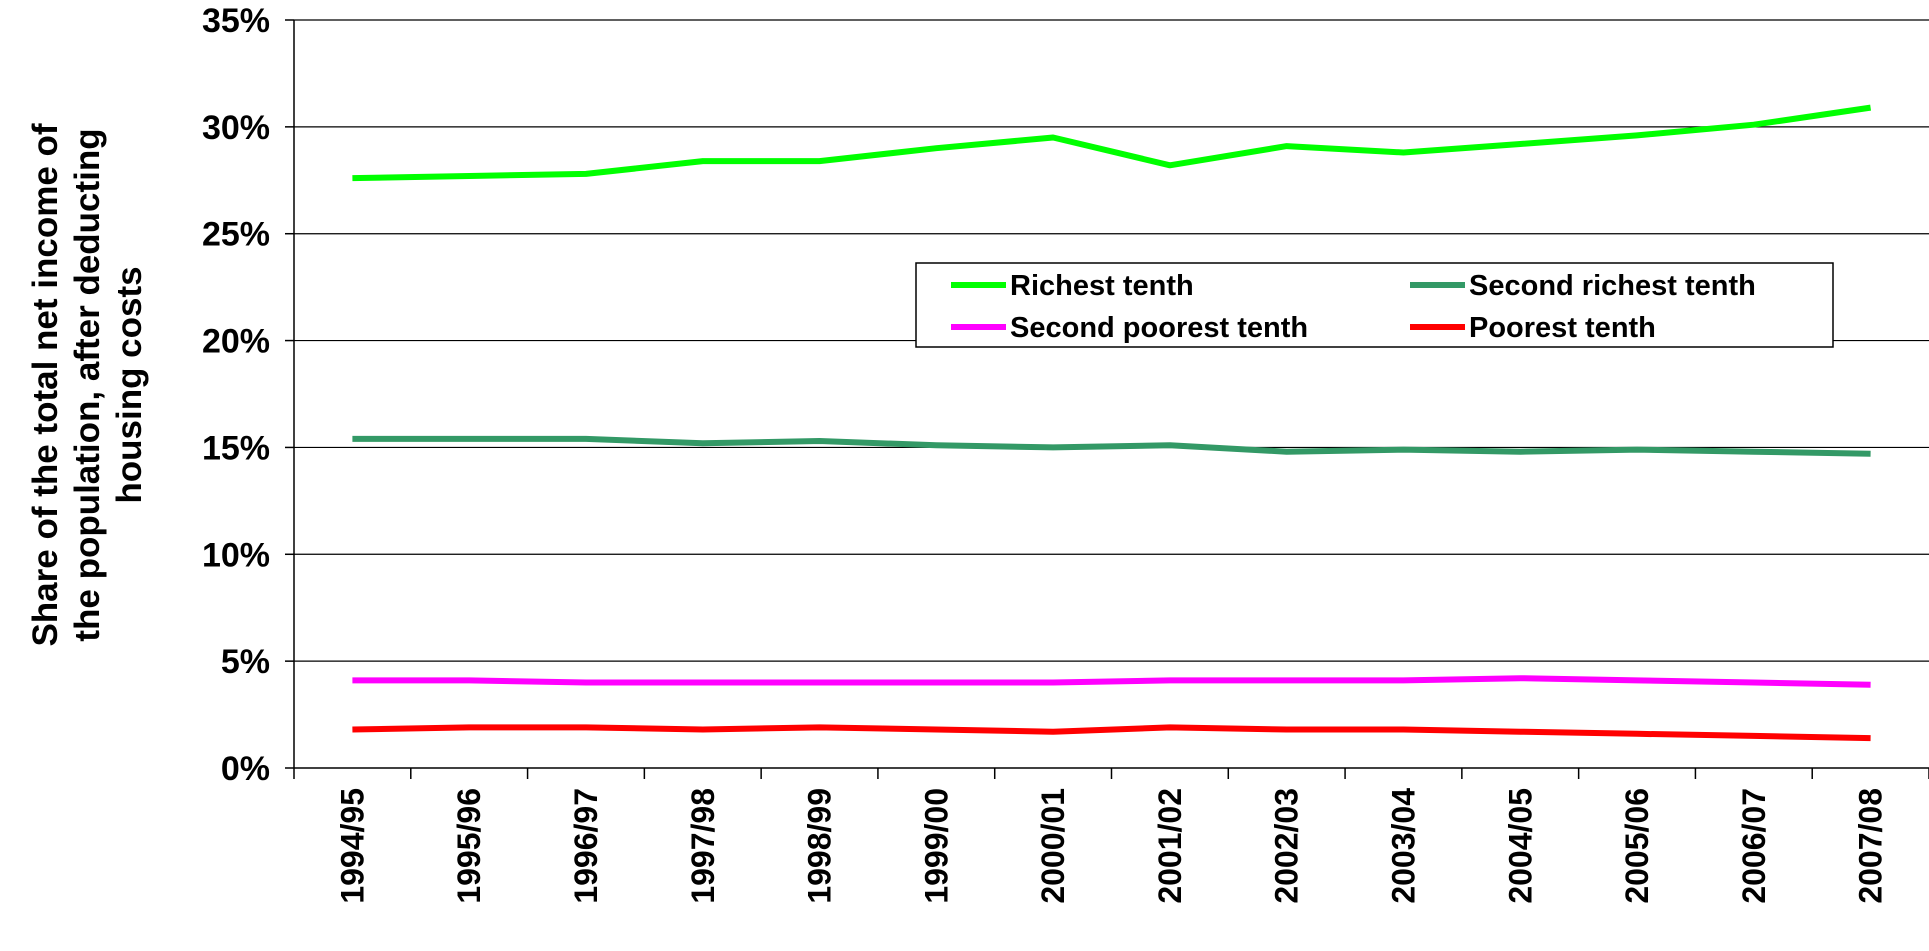  Describe the element at coordinates (1871, 846) in the screenshot. I see `x-tick-label: 2007/08` at that location.